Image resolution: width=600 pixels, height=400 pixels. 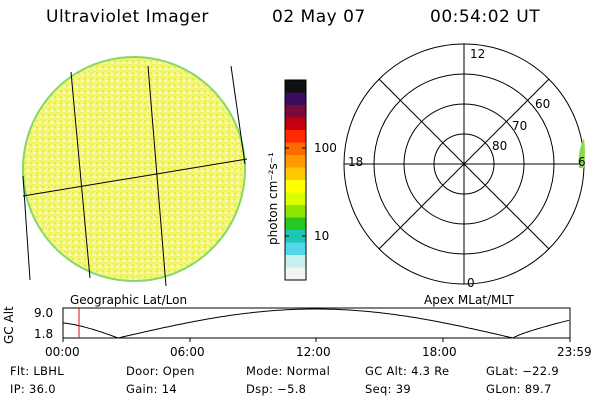 What do you see at coordinates (62, 352) in the screenshot?
I see `altitude-xtick-0000: 00:00` at bounding box center [62, 352].